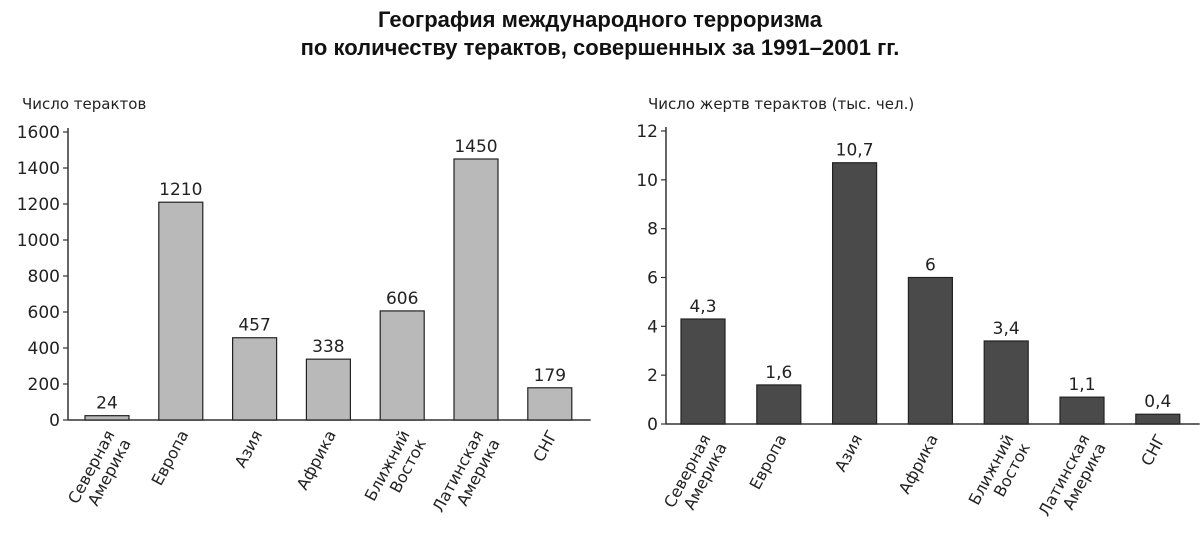 The height and width of the screenshot is (546, 1200). What do you see at coordinates (254, 326) in the screenshot?
I see `attacks-data-label: 457` at bounding box center [254, 326].